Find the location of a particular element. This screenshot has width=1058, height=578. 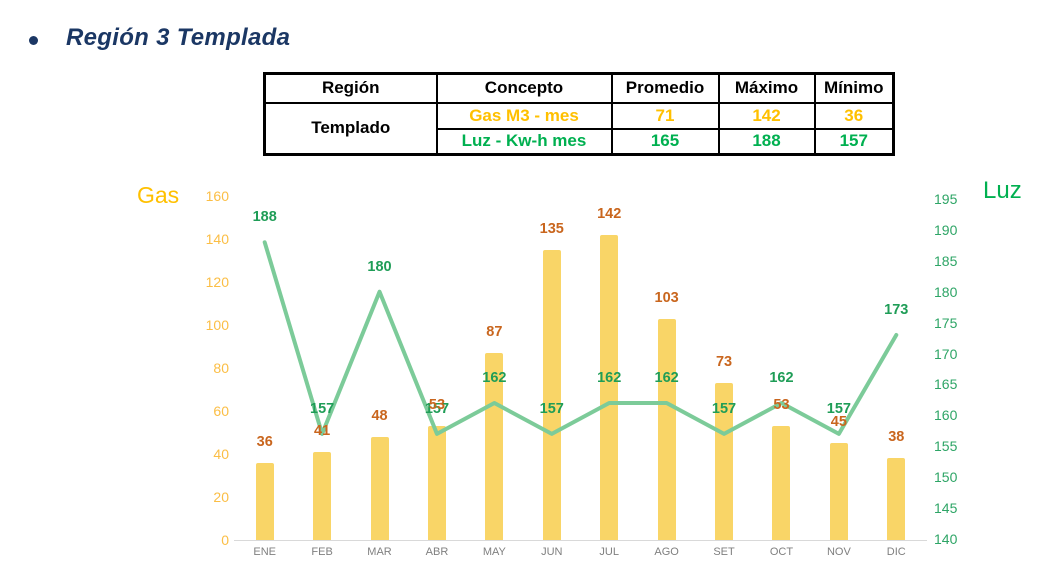

page-title: Región 3 Templada is located at coordinates (178, 37).